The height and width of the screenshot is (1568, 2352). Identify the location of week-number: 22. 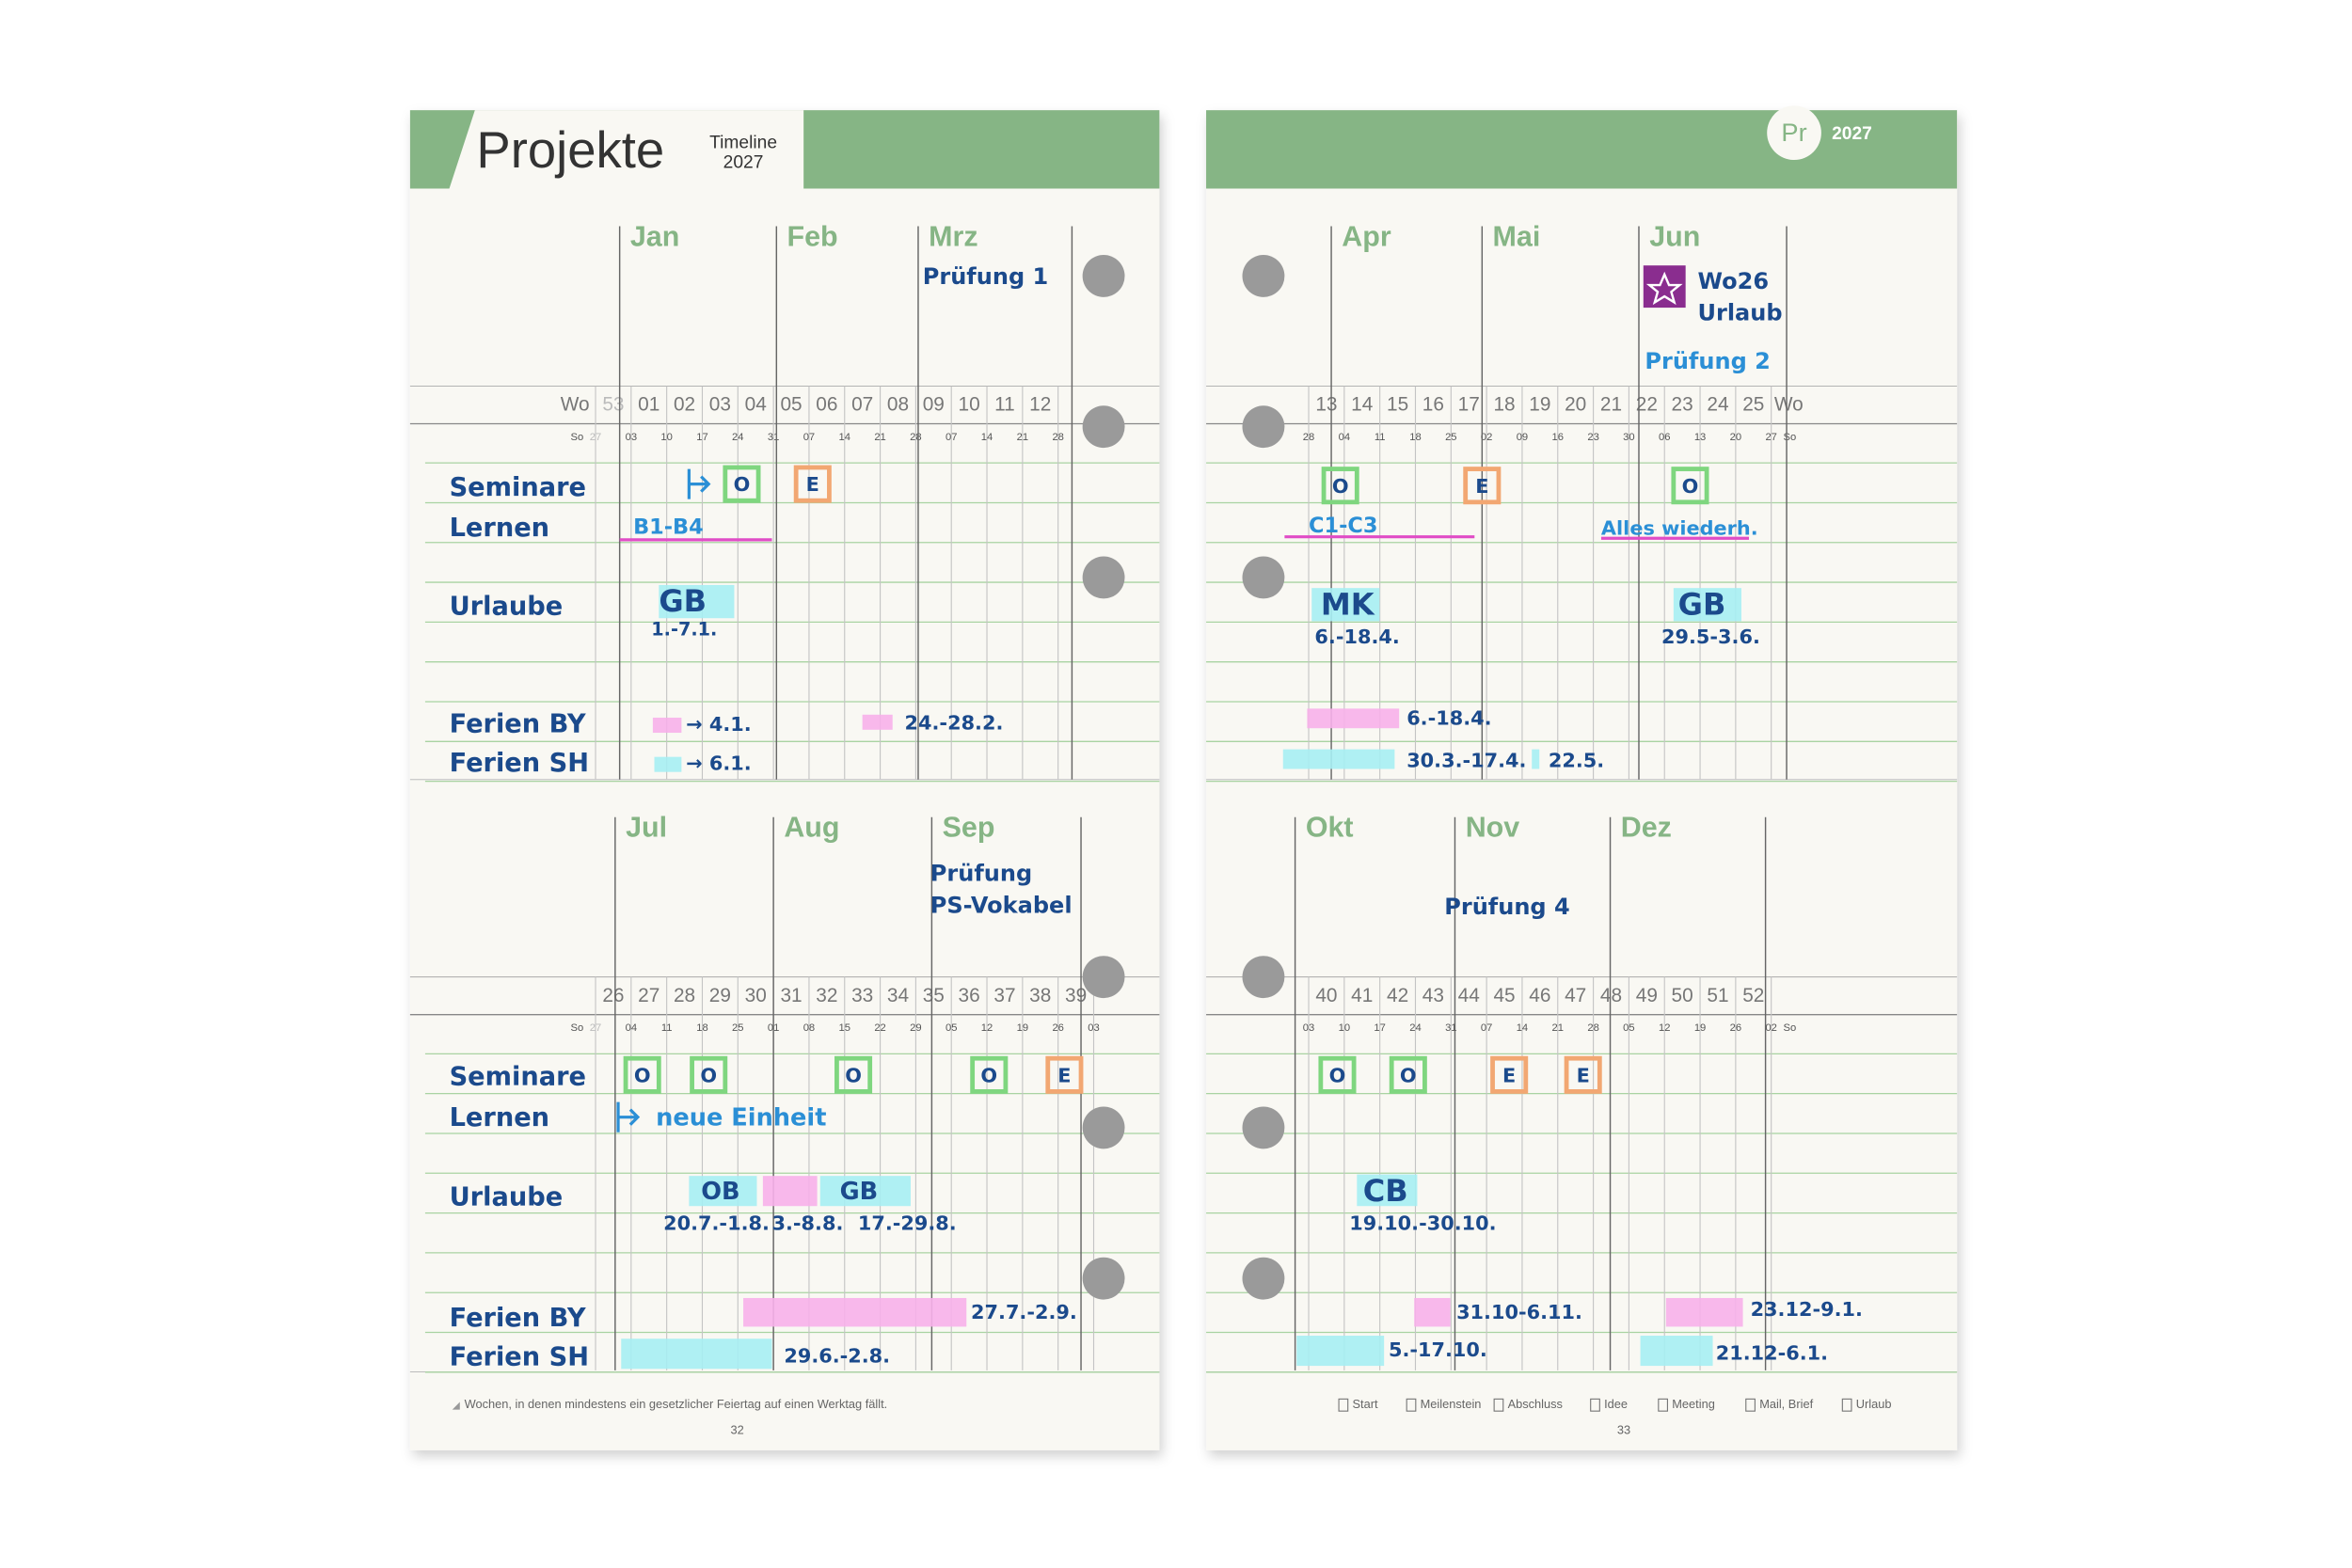
(1647, 405).